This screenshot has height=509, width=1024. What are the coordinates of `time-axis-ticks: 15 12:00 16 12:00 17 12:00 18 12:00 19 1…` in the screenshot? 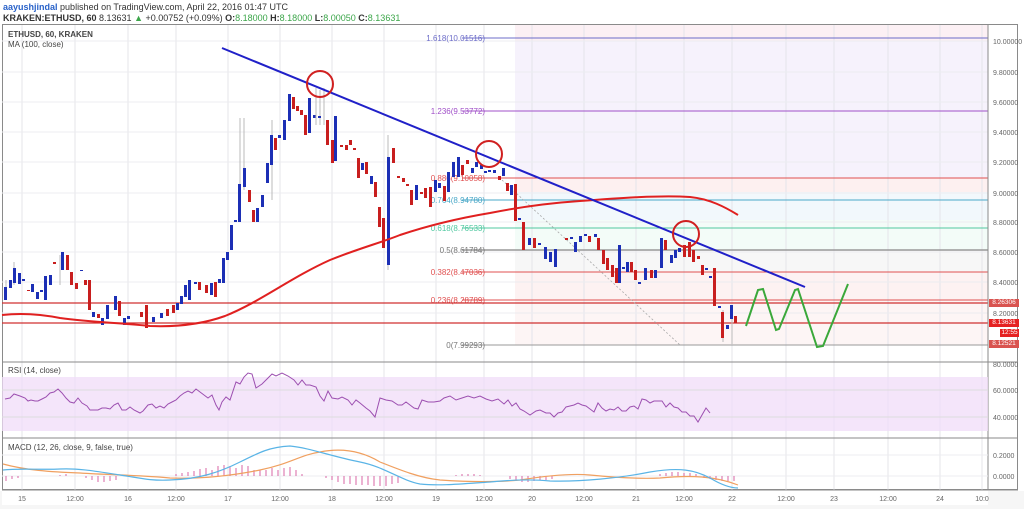 It's located at (503, 499).